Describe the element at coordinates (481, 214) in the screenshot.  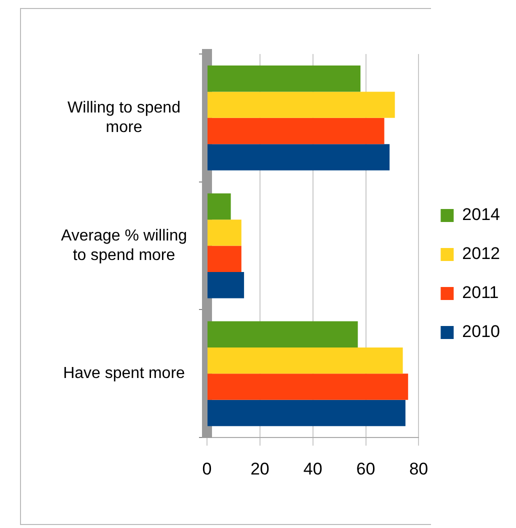
I see `legend-label: 2014` at that location.